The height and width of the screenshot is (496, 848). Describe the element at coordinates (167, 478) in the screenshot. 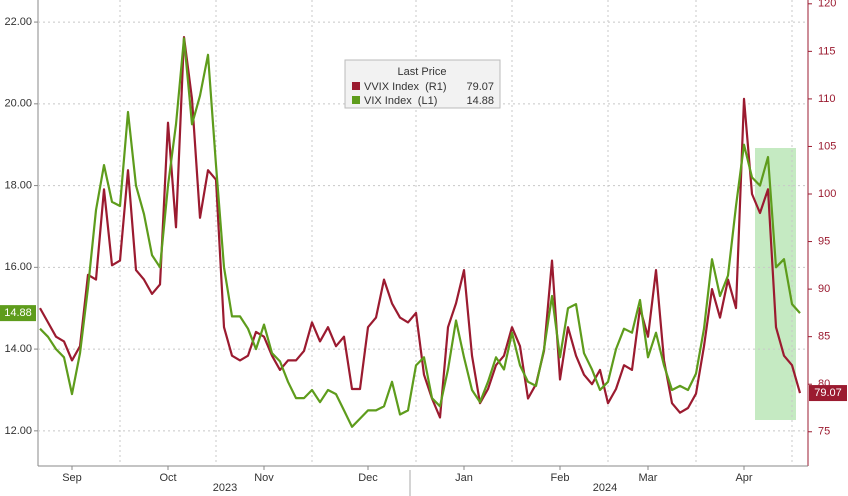

I see `x-tick-label: Oct` at that location.